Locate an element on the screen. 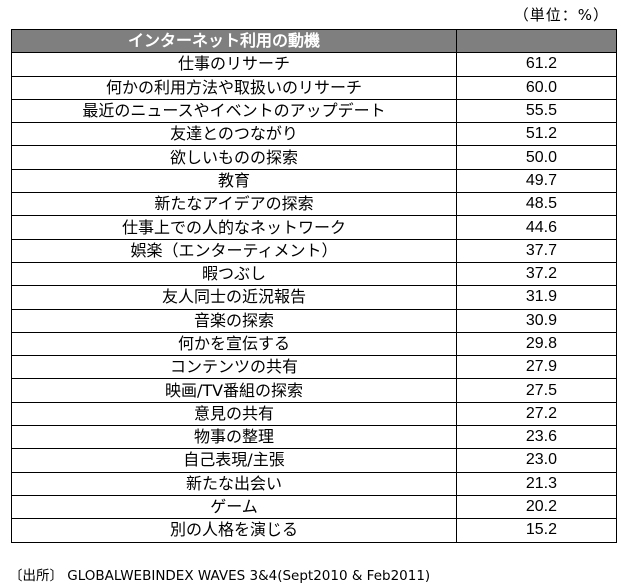 Image resolution: width=623 pixels, height=588 pixels. row-label: 娯楽（エンターティメント） is located at coordinates (234, 250).